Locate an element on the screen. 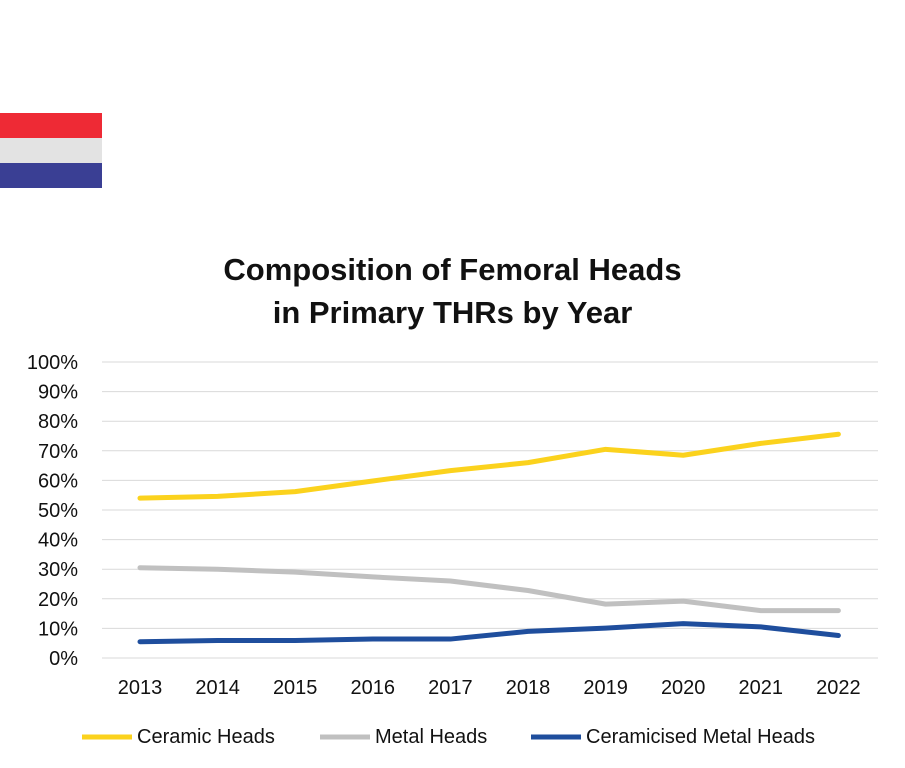 The width and height of the screenshot is (905, 768). y-tick-label: 70% is located at coordinates (58, 452).